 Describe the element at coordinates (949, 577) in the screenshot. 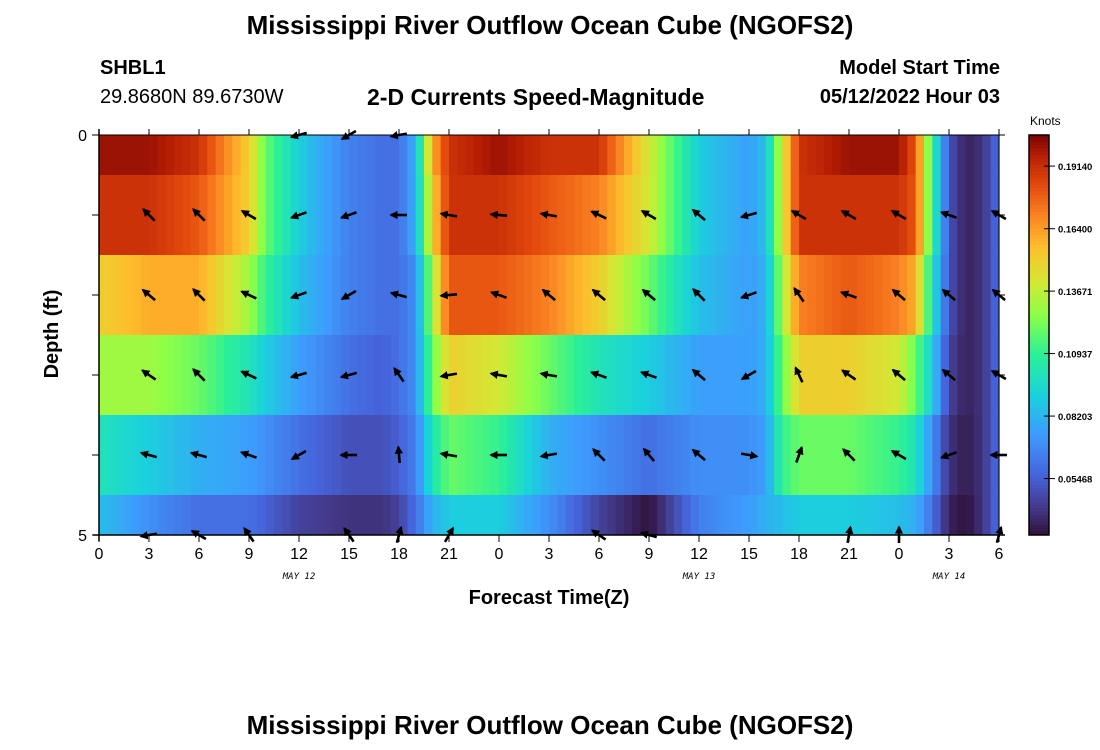

I see `date-label: MAY 14` at that location.